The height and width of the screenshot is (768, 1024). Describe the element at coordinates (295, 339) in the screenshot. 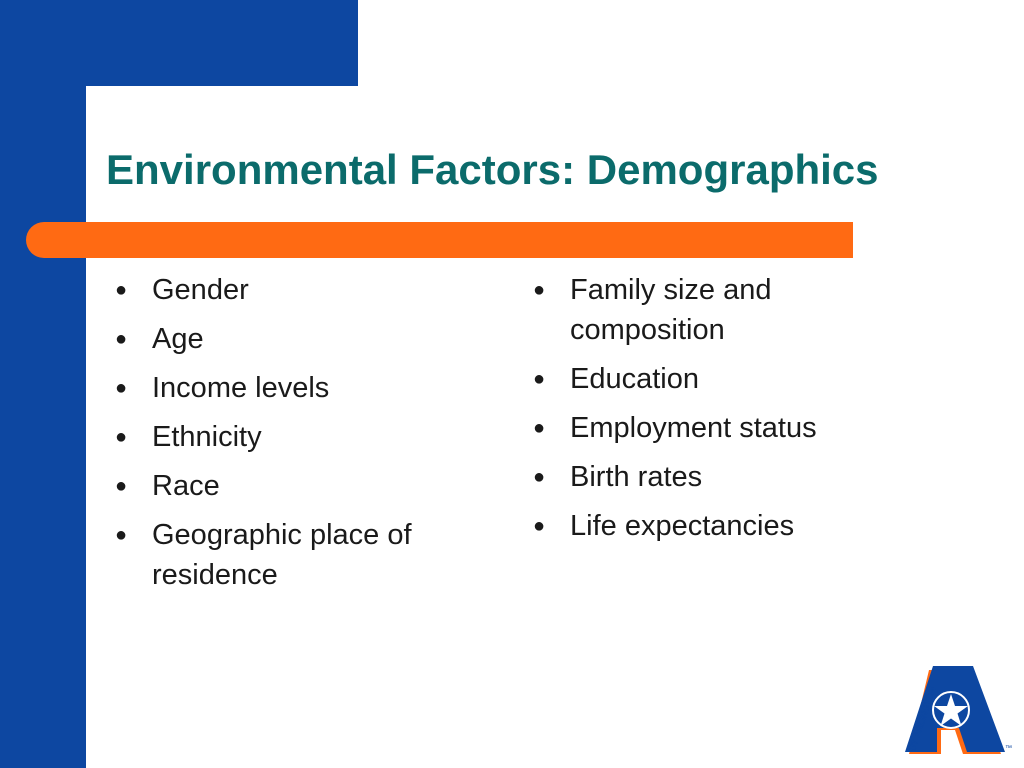

I see `list-item: ● Age` at that location.